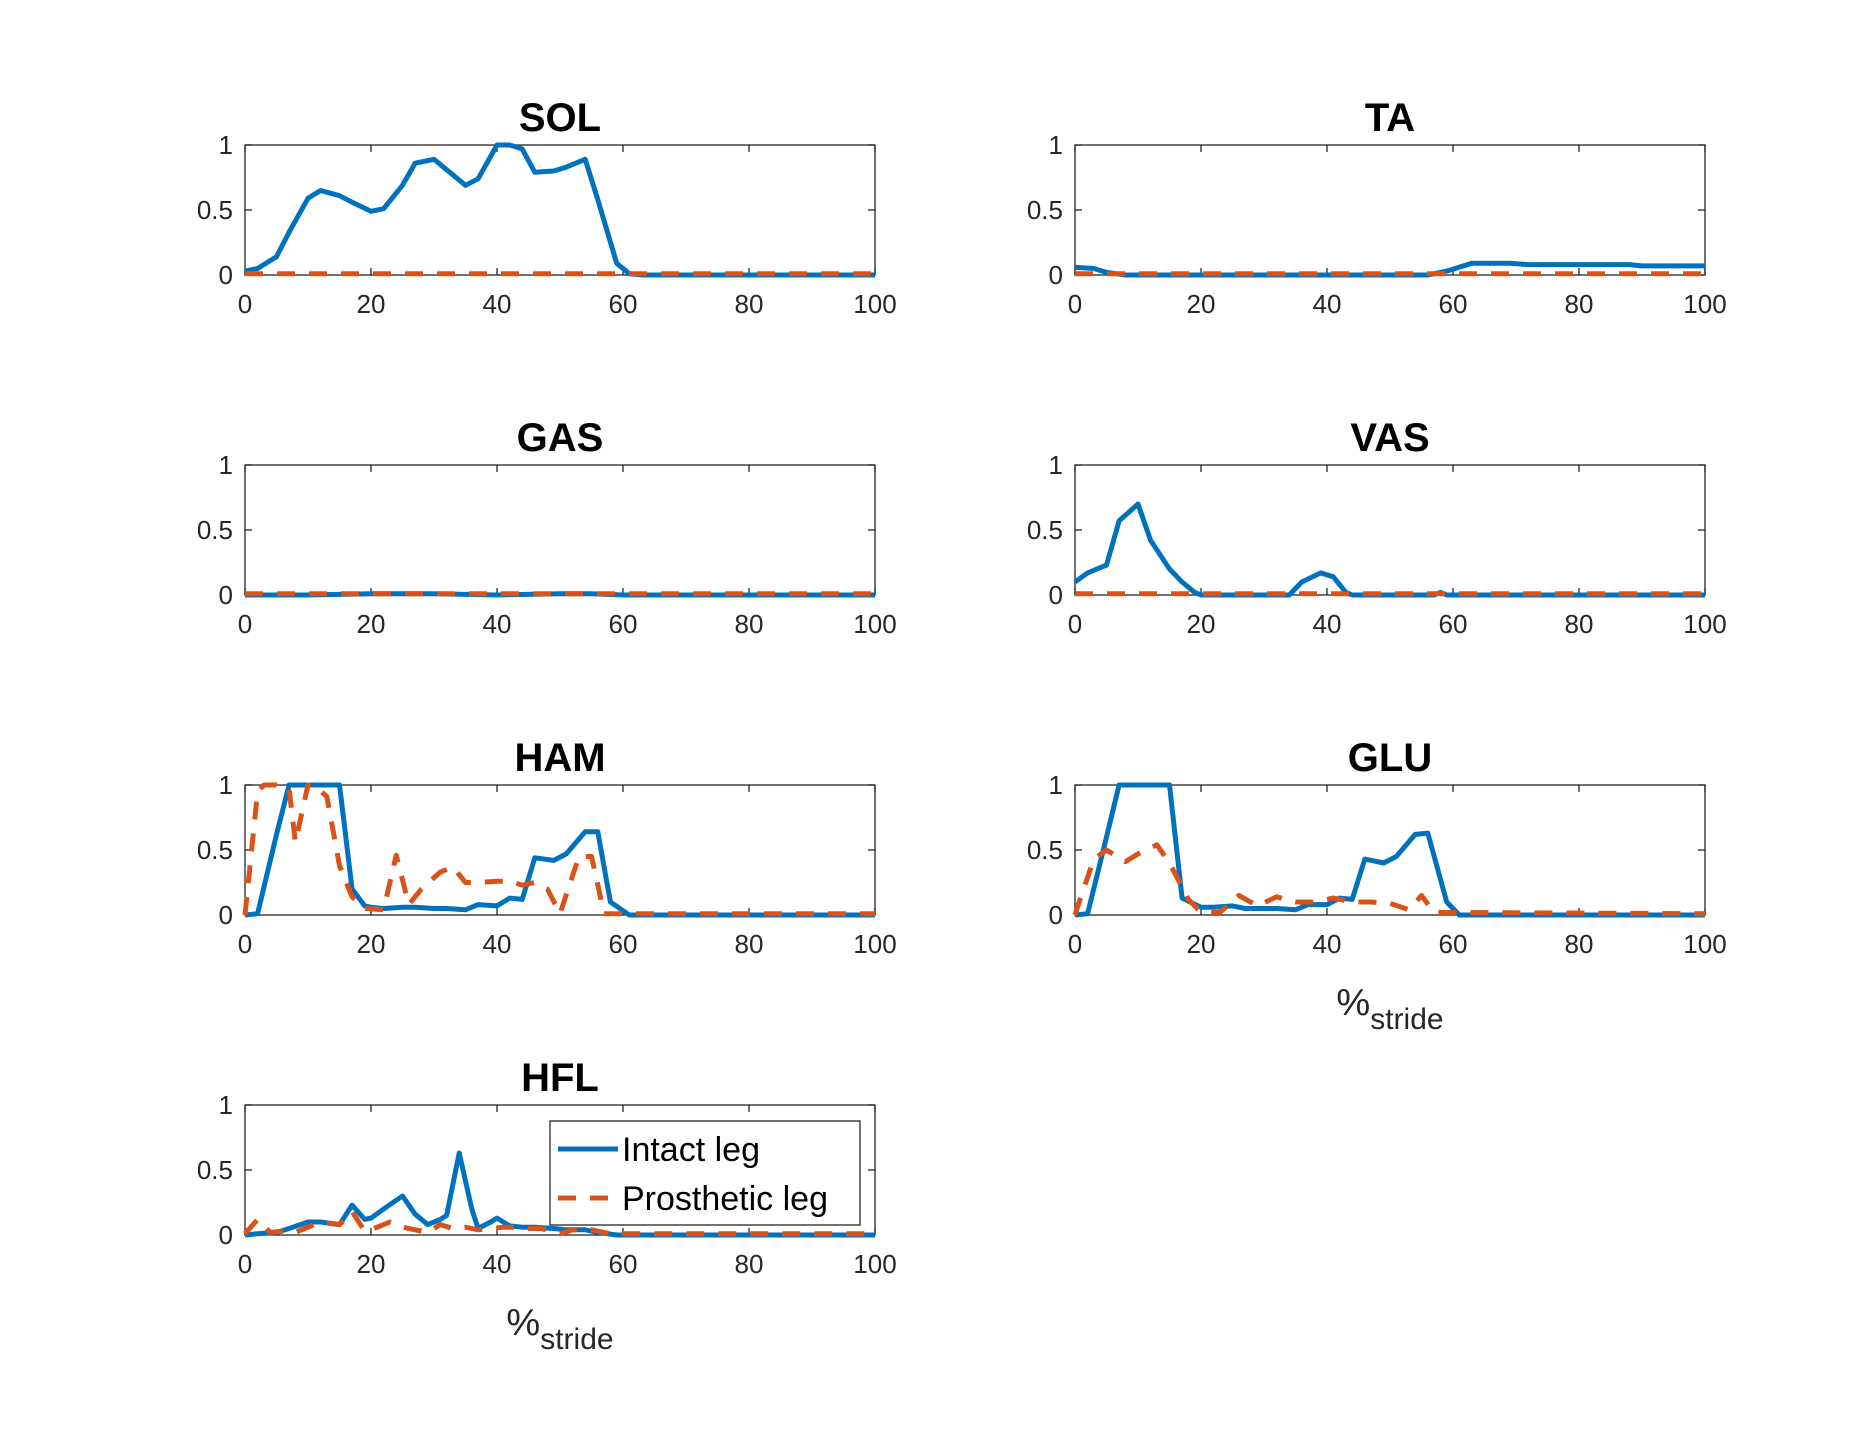  Describe the element at coordinates (725, 1199) in the screenshot. I see `legend-label-prosthetic: Prosthetic leg` at that location.